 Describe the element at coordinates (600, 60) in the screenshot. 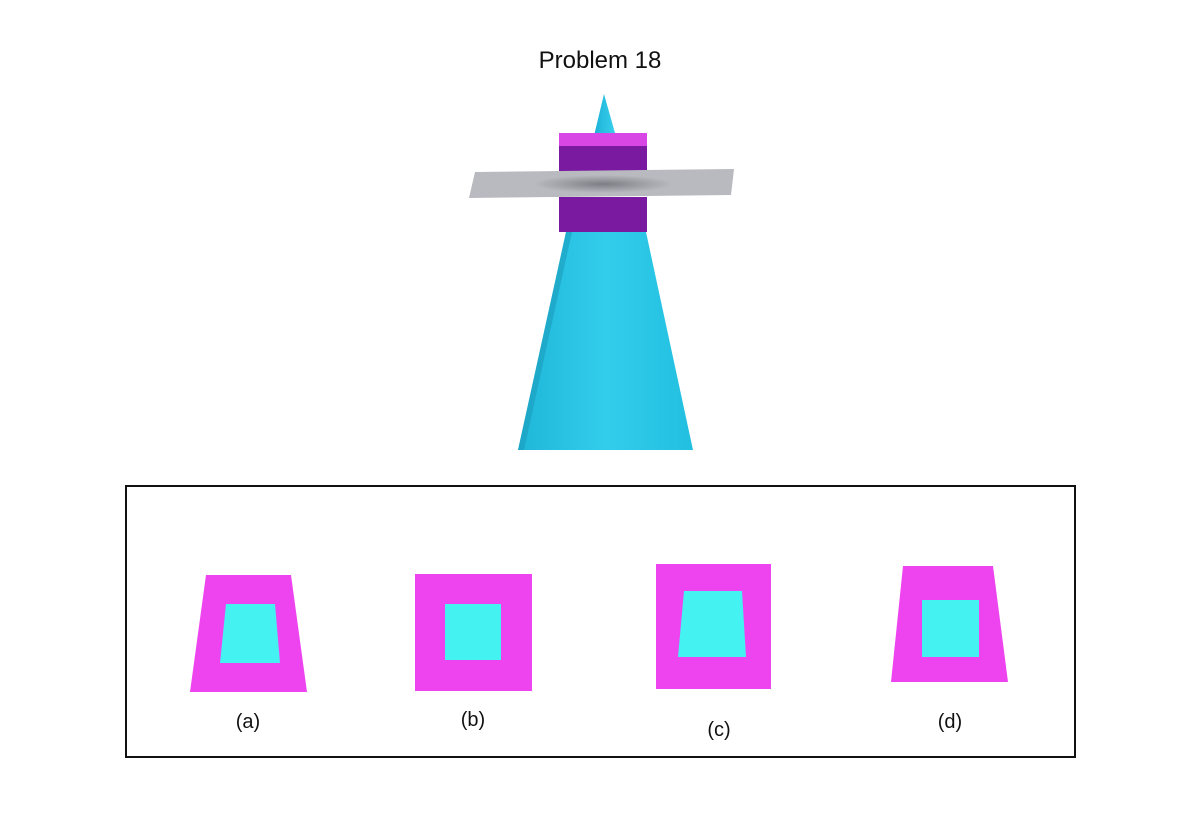

I see `problem-title: Problem 18` at that location.